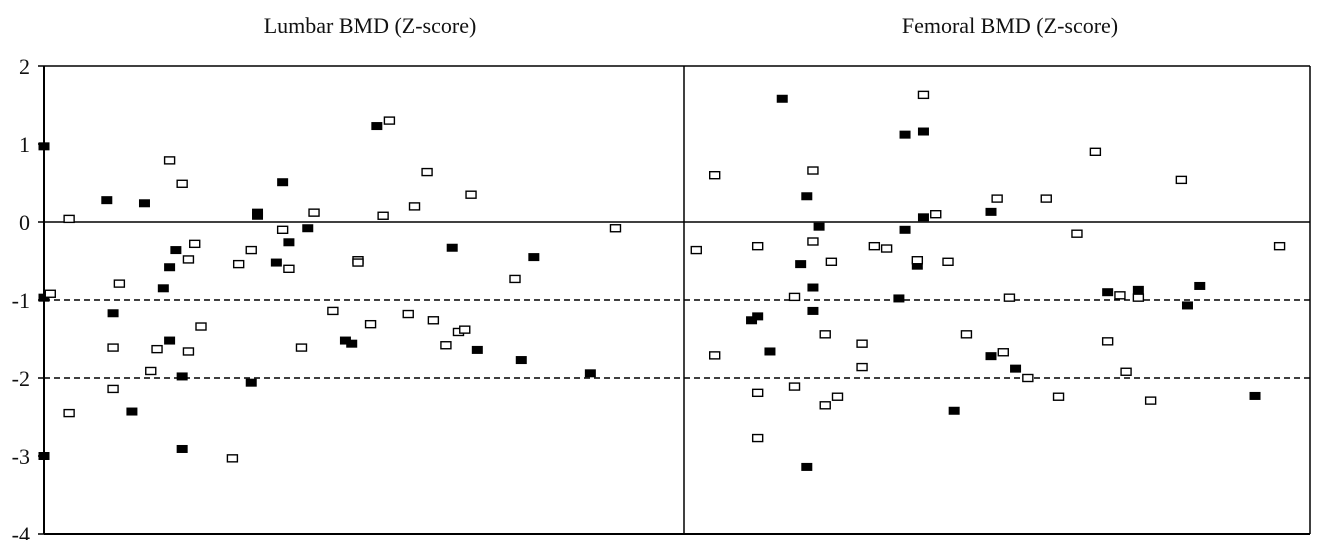  I want to click on y-tick-label: -1, so click(21, 300).